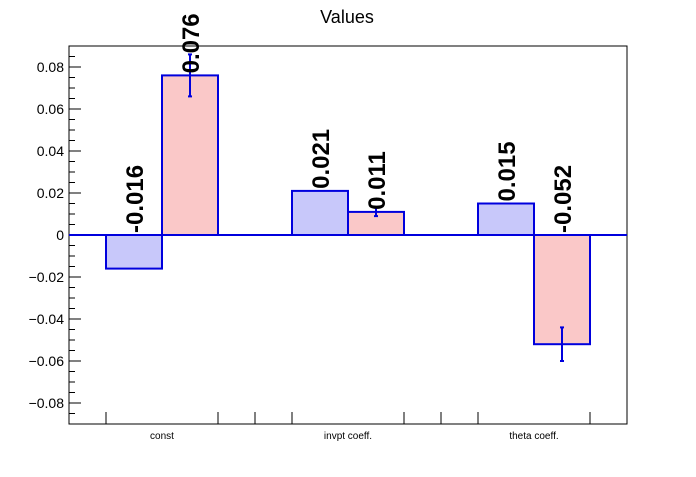 The height and width of the screenshot is (477, 696). I want to click on category-label: theta coeff., so click(533, 436).